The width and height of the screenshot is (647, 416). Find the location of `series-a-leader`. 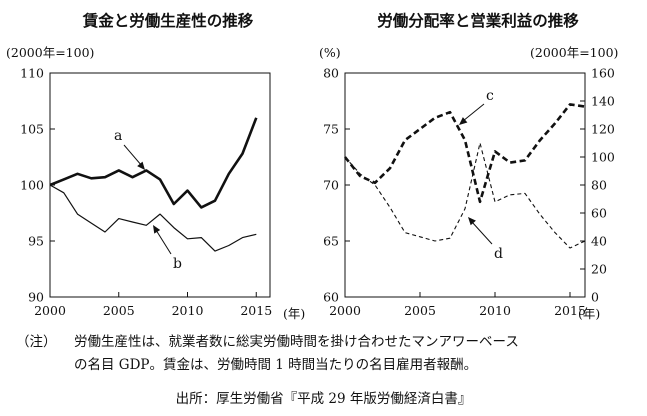

series-a-leader is located at coordinates (133, 155).